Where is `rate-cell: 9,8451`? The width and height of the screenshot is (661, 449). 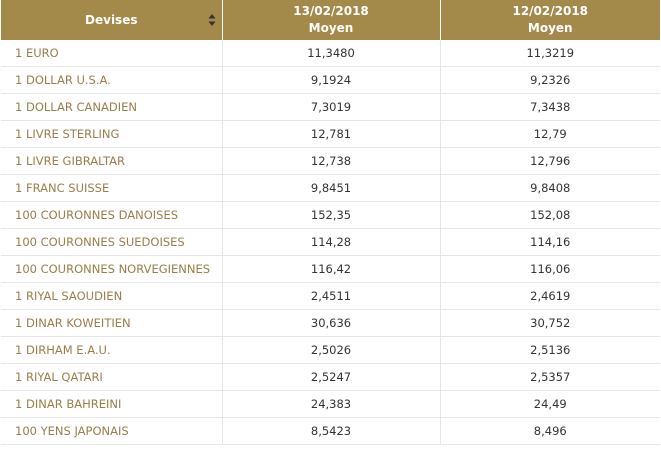
rate-cell: 9,8451 is located at coordinates (331, 188).